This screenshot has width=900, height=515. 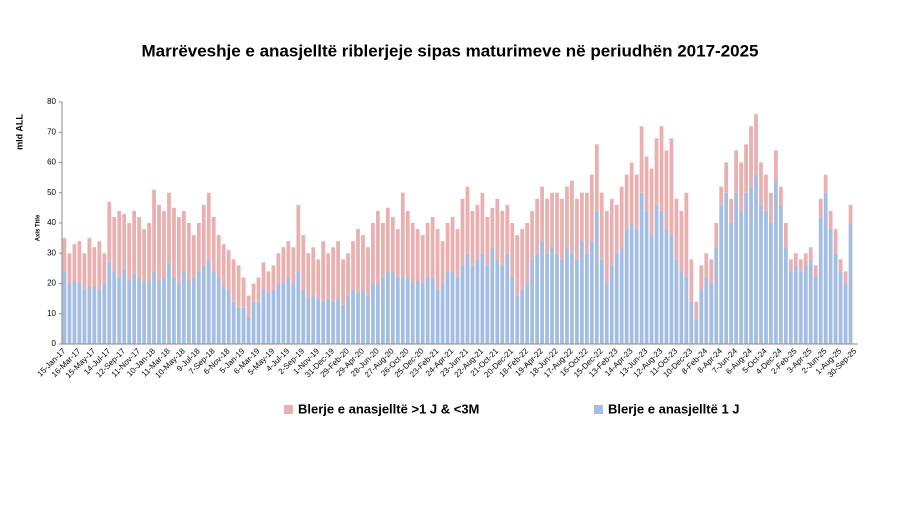 What do you see at coordinates (51, 162) in the screenshot?
I see `y-tick-label: 60` at bounding box center [51, 162].